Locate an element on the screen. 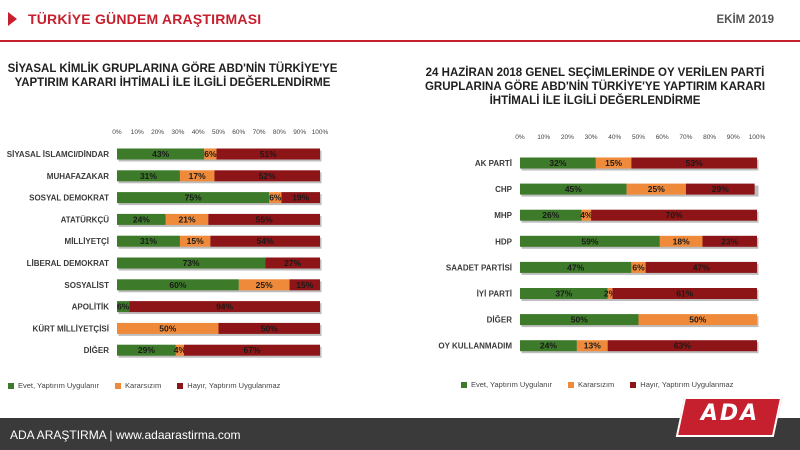 This screenshot has height=450, width=800. data-label: 23% is located at coordinates (729, 241).